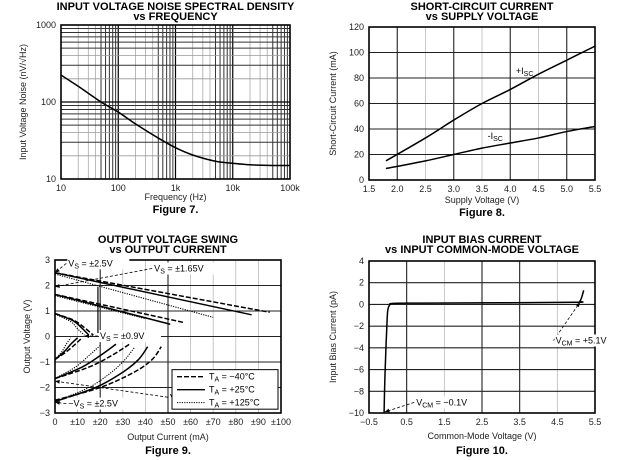  Describe the element at coordinates (234, 404) in the screenshot. I see `legend-entry-label: TA = +125°C` at that location.